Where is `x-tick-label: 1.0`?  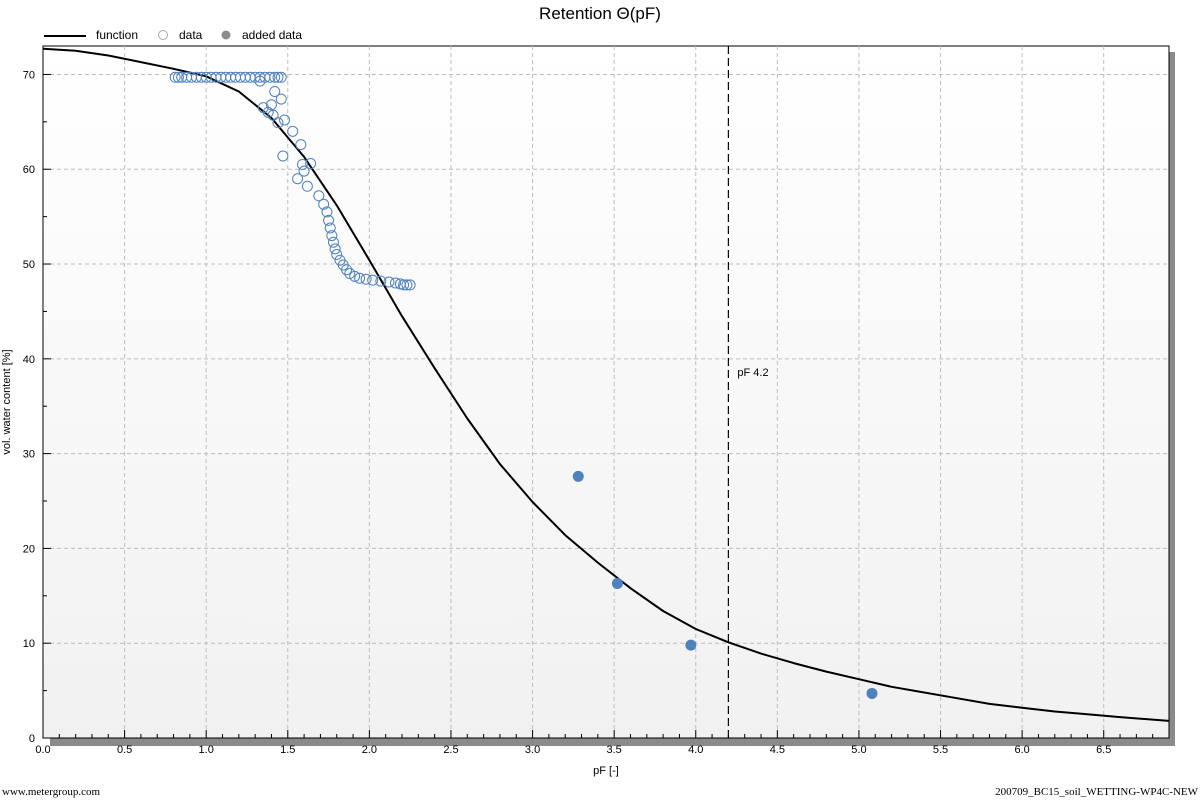
x-tick-label: 1.0 is located at coordinates (206, 750).